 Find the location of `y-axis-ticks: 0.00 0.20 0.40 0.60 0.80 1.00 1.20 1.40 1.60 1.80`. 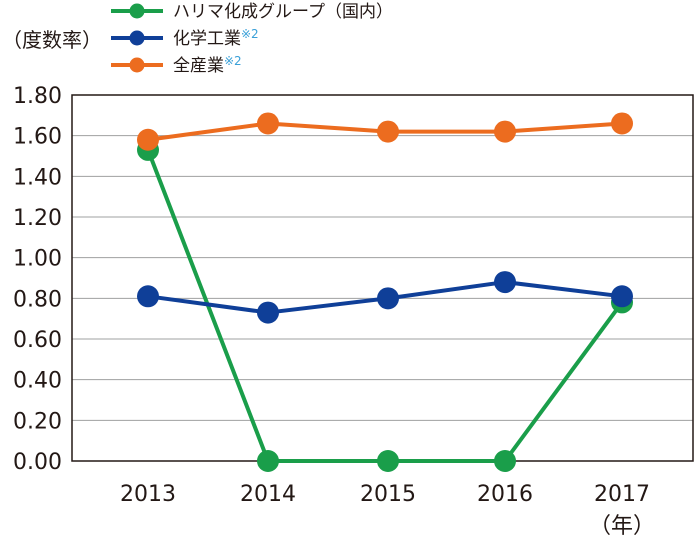

y-axis-ticks: 0.00 0.20 0.40 0.60 0.80 1.00 1.20 1.40 1.60 1.80 is located at coordinates (37, 279).